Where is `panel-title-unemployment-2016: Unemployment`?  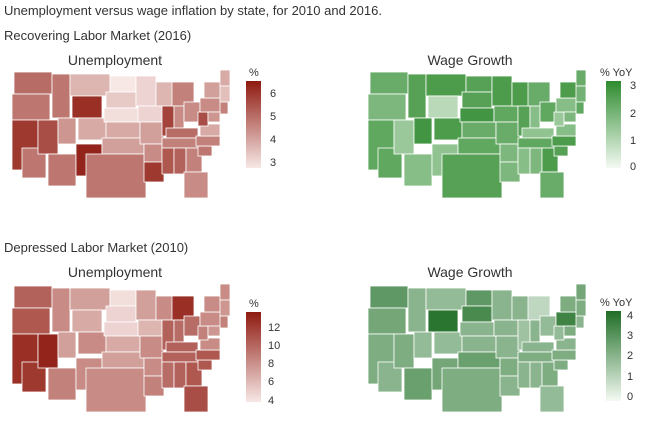 panel-title-unemployment-2016: Unemployment is located at coordinates (115, 60).